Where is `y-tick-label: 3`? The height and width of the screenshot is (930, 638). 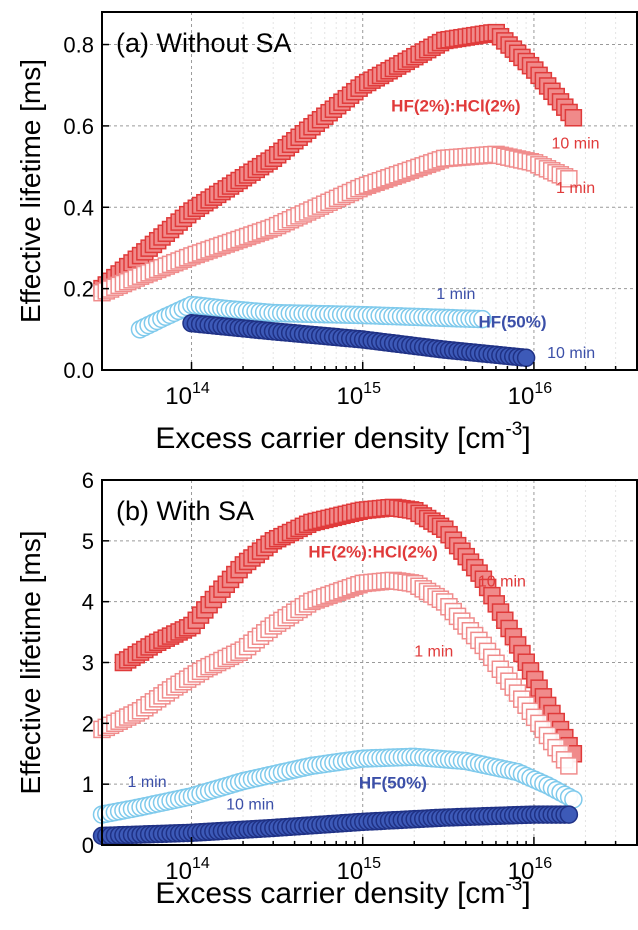
y-tick-label: 3 is located at coordinates (88, 663).